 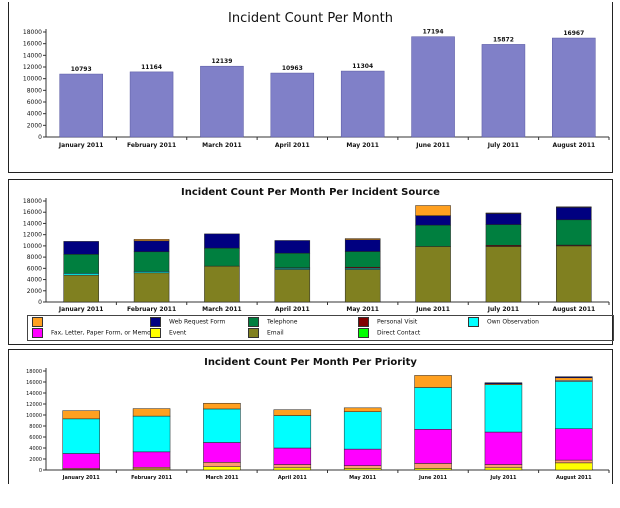 I want to click on legend-label: Event, so click(x=178, y=333).